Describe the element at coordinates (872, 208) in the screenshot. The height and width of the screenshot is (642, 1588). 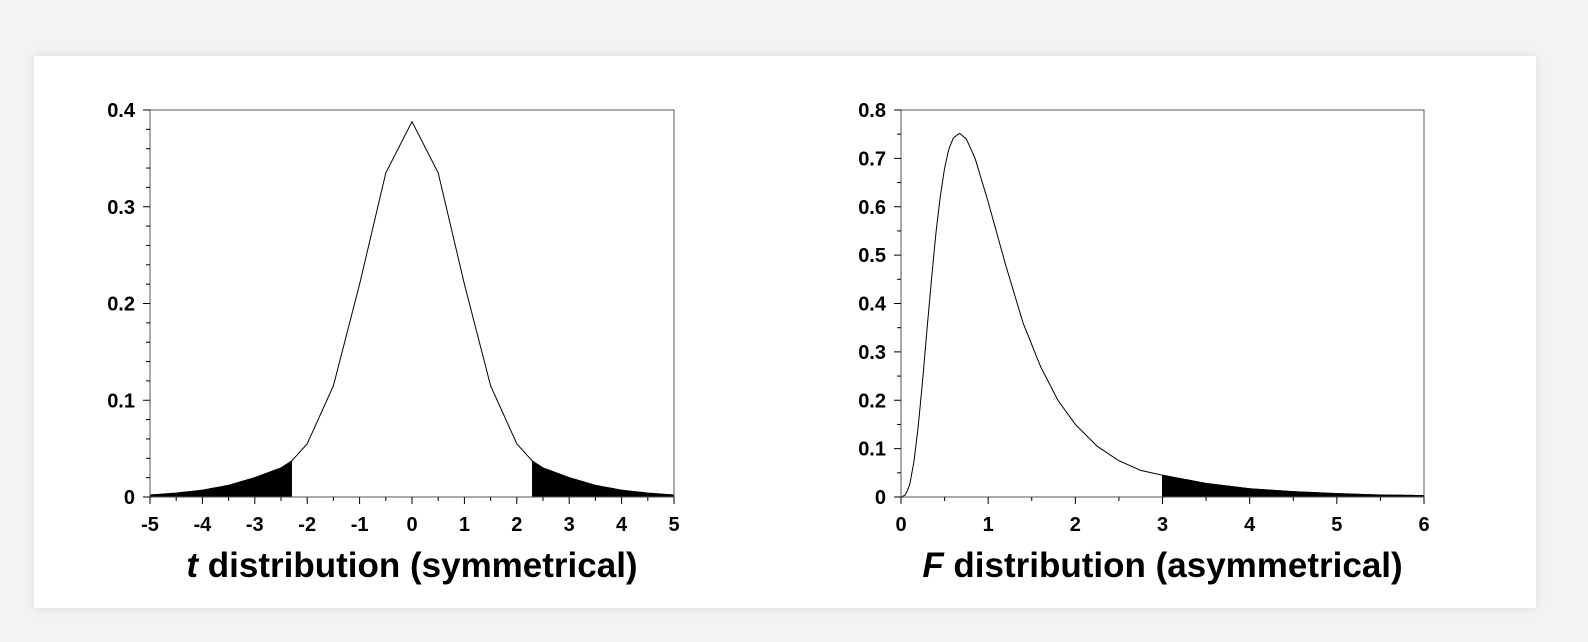
I see `f-y-tick-label: 0.6` at that location.